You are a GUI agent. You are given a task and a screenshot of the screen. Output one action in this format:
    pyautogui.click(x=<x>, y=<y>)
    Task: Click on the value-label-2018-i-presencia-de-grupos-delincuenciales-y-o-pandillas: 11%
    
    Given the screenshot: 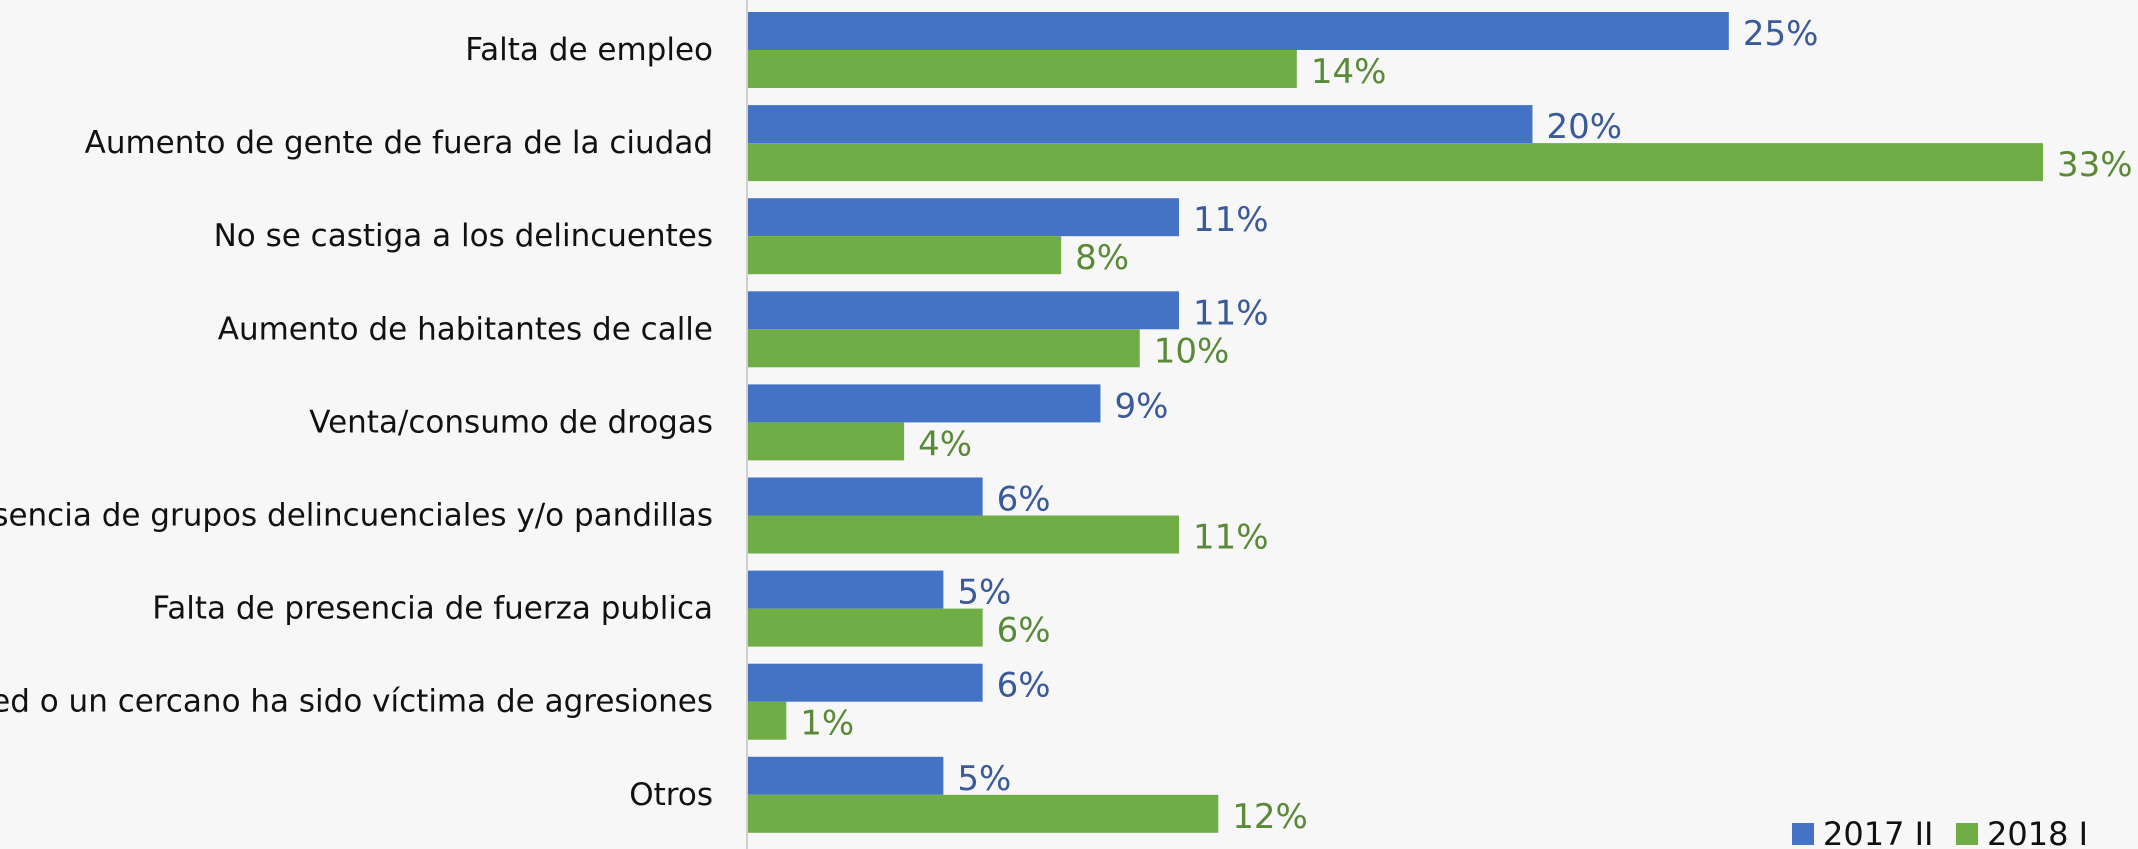 What is the action you would take?
    pyautogui.click(x=1231, y=538)
    